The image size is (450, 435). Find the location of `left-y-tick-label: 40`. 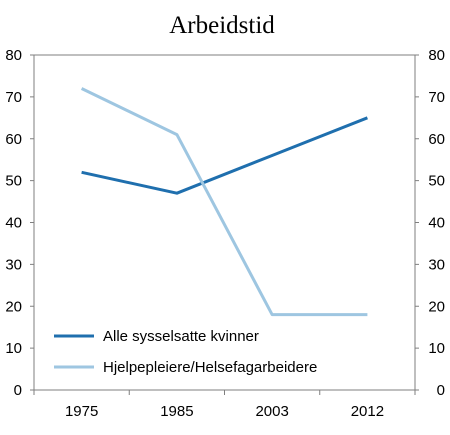

left-y-tick-label: 40 is located at coordinates (13, 223).